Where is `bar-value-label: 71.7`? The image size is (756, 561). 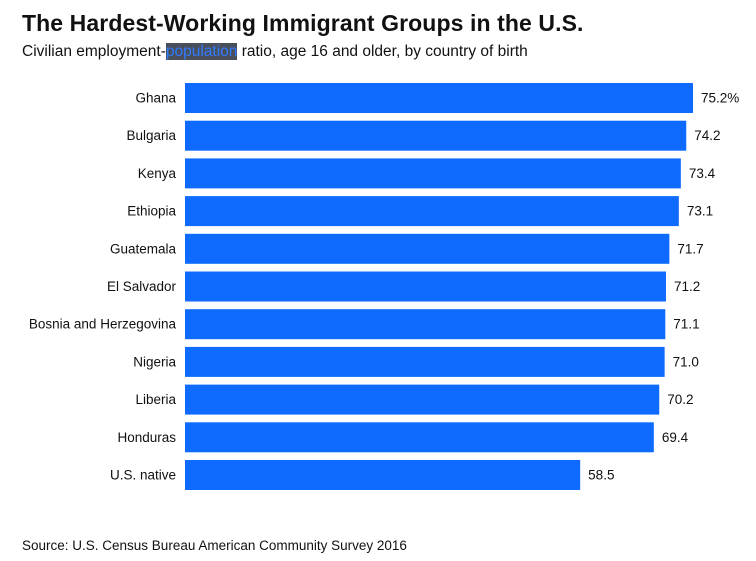
bar-value-label: 71.7 is located at coordinates (690, 248).